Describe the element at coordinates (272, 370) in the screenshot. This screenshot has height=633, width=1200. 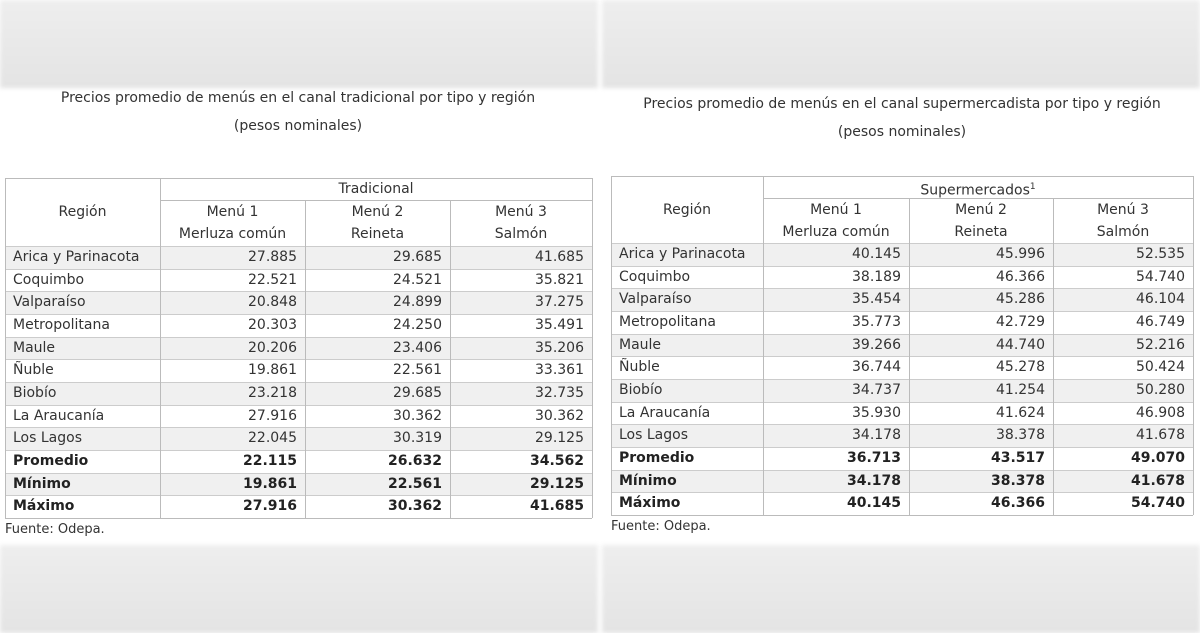
I see `cell: 19.861` at that location.